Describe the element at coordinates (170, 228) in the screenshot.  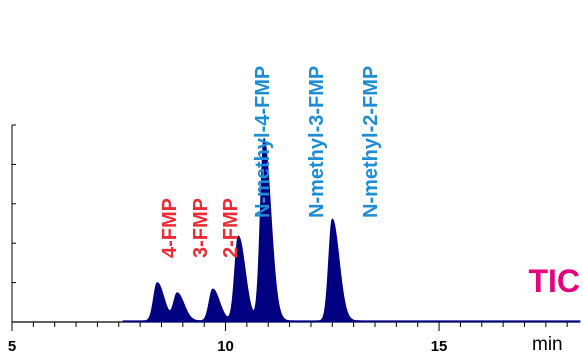
I see `peak-label-4-fmp: 4-FMP` at that location.